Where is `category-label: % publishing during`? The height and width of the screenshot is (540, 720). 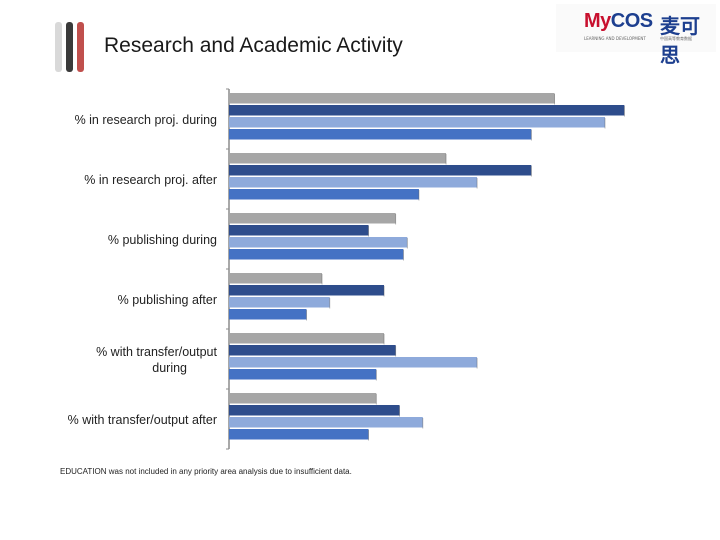 category-label: % publishing during is located at coordinates (162, 240).